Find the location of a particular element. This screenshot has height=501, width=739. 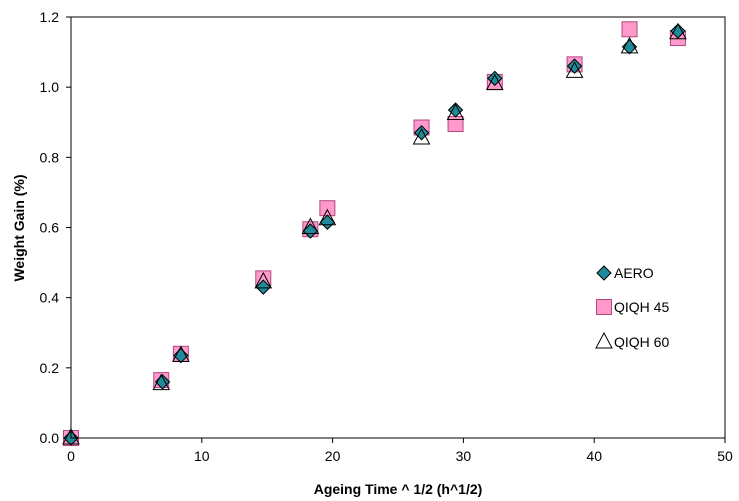

legend-label: QIQH 45 is located at coordinates (641, 307).